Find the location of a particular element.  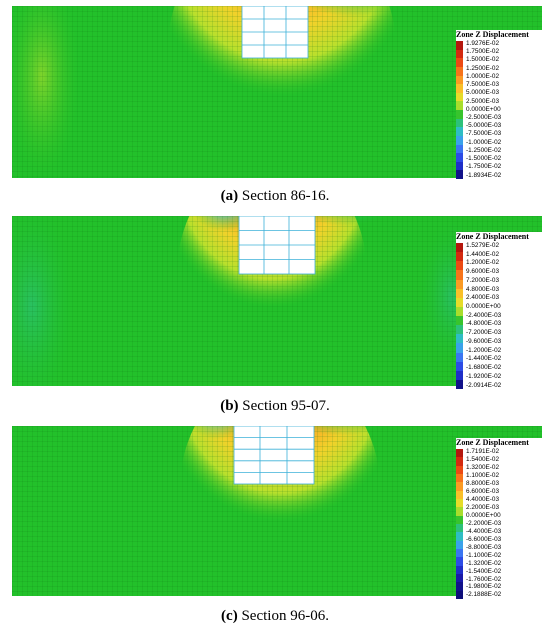

legend-tick: -7.5000E-03 is located at coordinates (484, 134).